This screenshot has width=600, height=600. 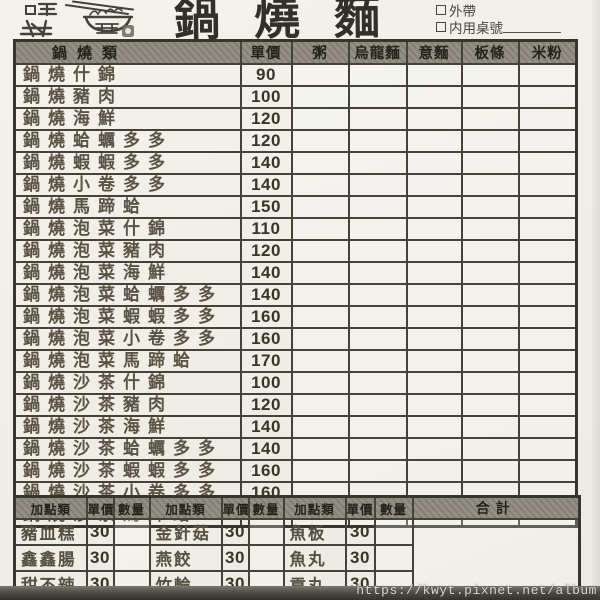 What do you see at coordinates (532, 27) in the screenshot?
I see `table-number-blank` at bounding box center [532, 27].